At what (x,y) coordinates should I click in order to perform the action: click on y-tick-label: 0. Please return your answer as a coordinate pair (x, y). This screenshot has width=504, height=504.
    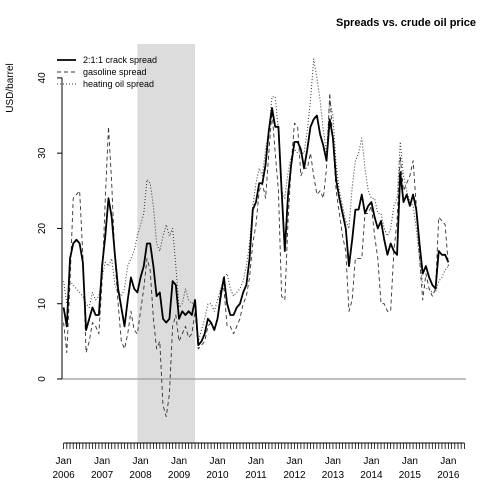
    Looking at the image, I should click on (42, 379).